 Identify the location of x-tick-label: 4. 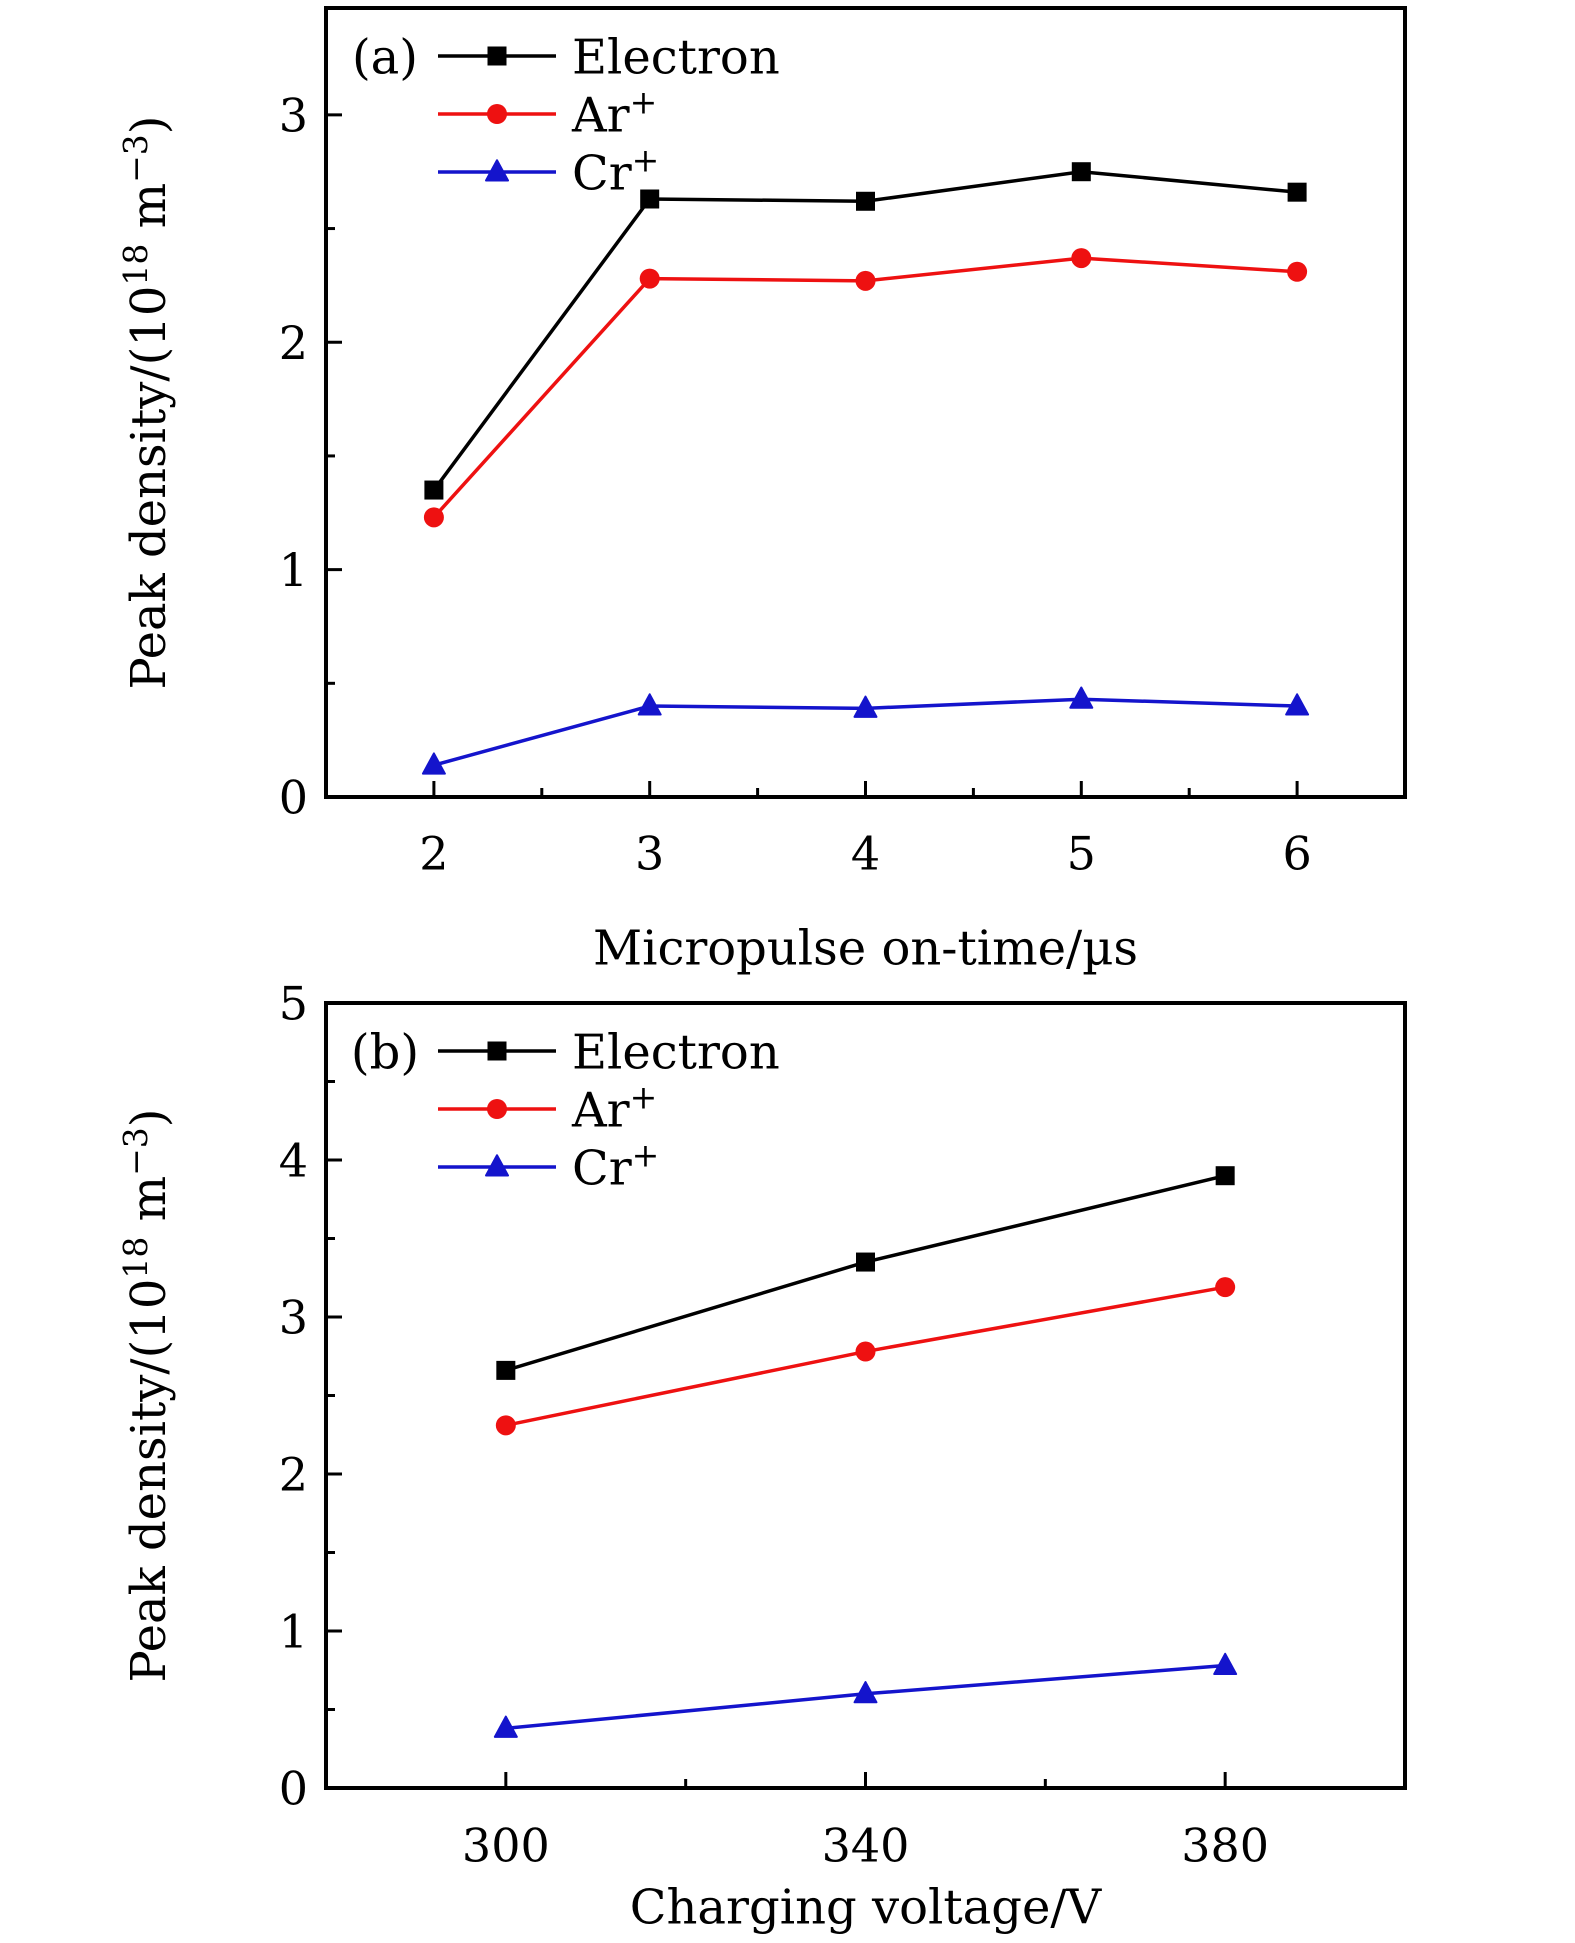
(865, 854).